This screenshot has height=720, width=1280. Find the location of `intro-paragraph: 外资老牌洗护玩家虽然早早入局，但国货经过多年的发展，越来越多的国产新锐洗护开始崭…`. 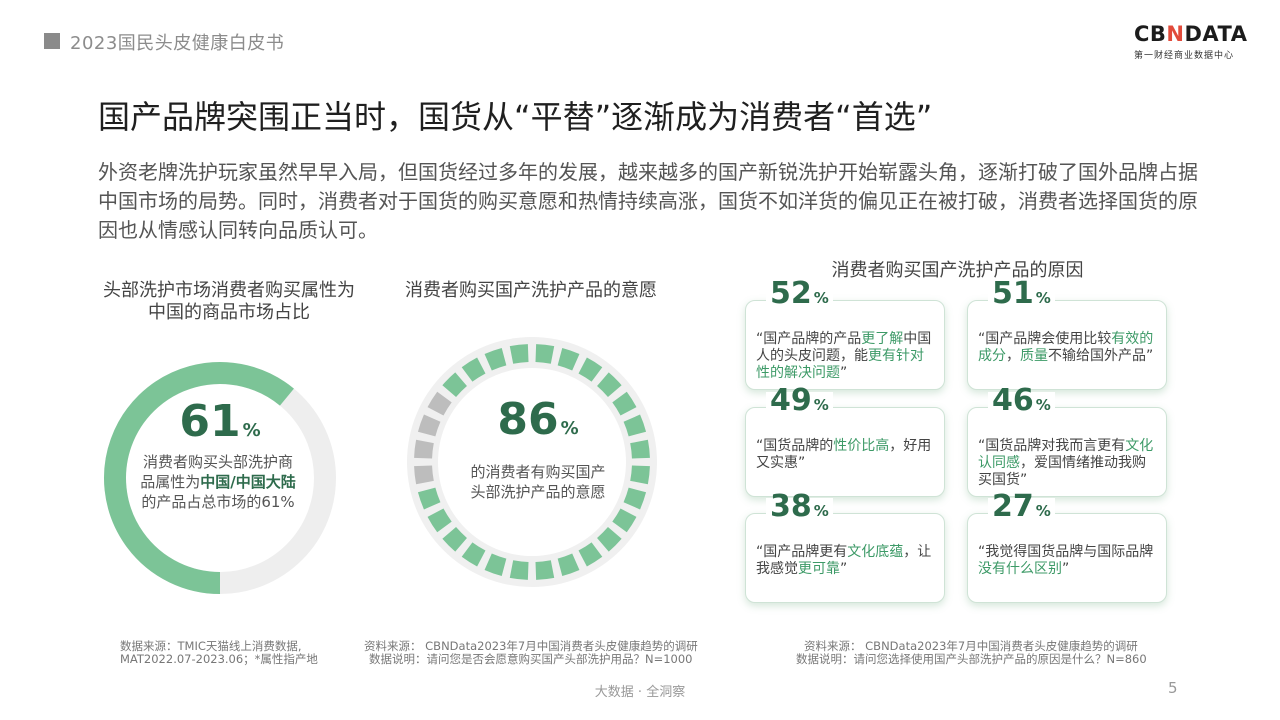

intro-paragraph: 外资老牌洗护玩家虽然早早入局，但国货经过多年的发展，越来越多的国产新锐洗护开始崭… is located at coordinates (648, 201).